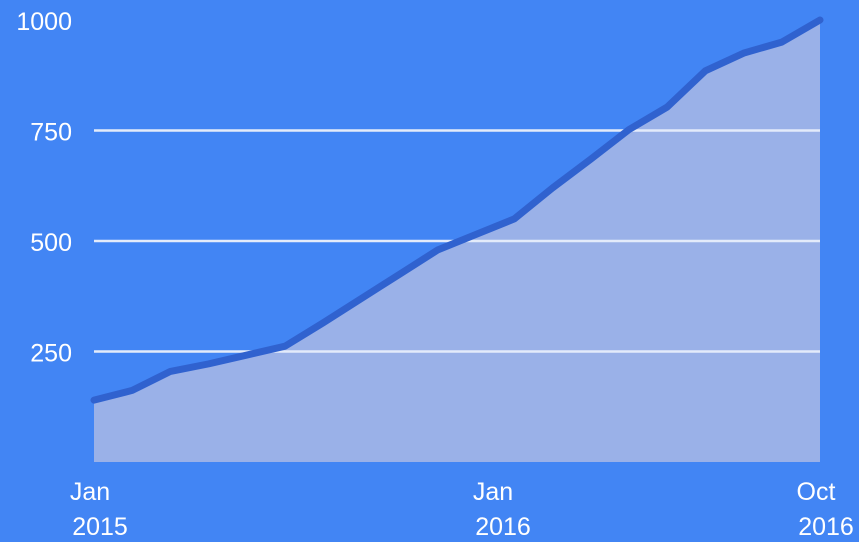  Describe the element at coordinates (51, 133) in the screenshot. I see `y-tick-label-750: 750` at that location.